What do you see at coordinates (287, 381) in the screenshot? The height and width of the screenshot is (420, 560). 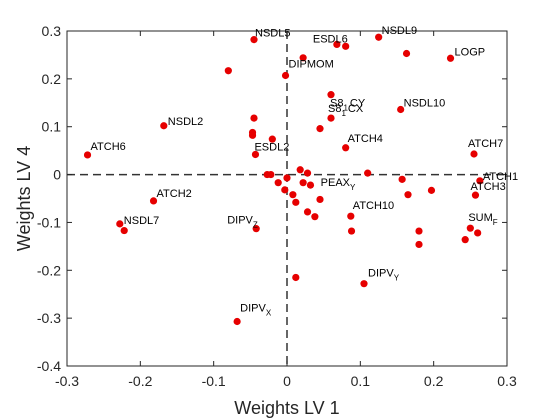 I see `x-tick-label: 0` at bounding box center [287, 381].